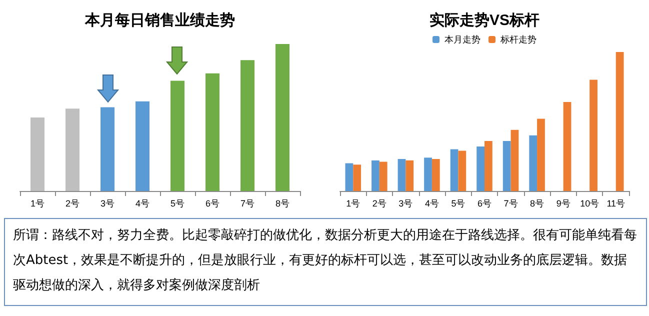  What do you see at coordinates (616, 203) in the screenshot?
I see `x-tick-label: 11号` at bounding box center [616, 203].